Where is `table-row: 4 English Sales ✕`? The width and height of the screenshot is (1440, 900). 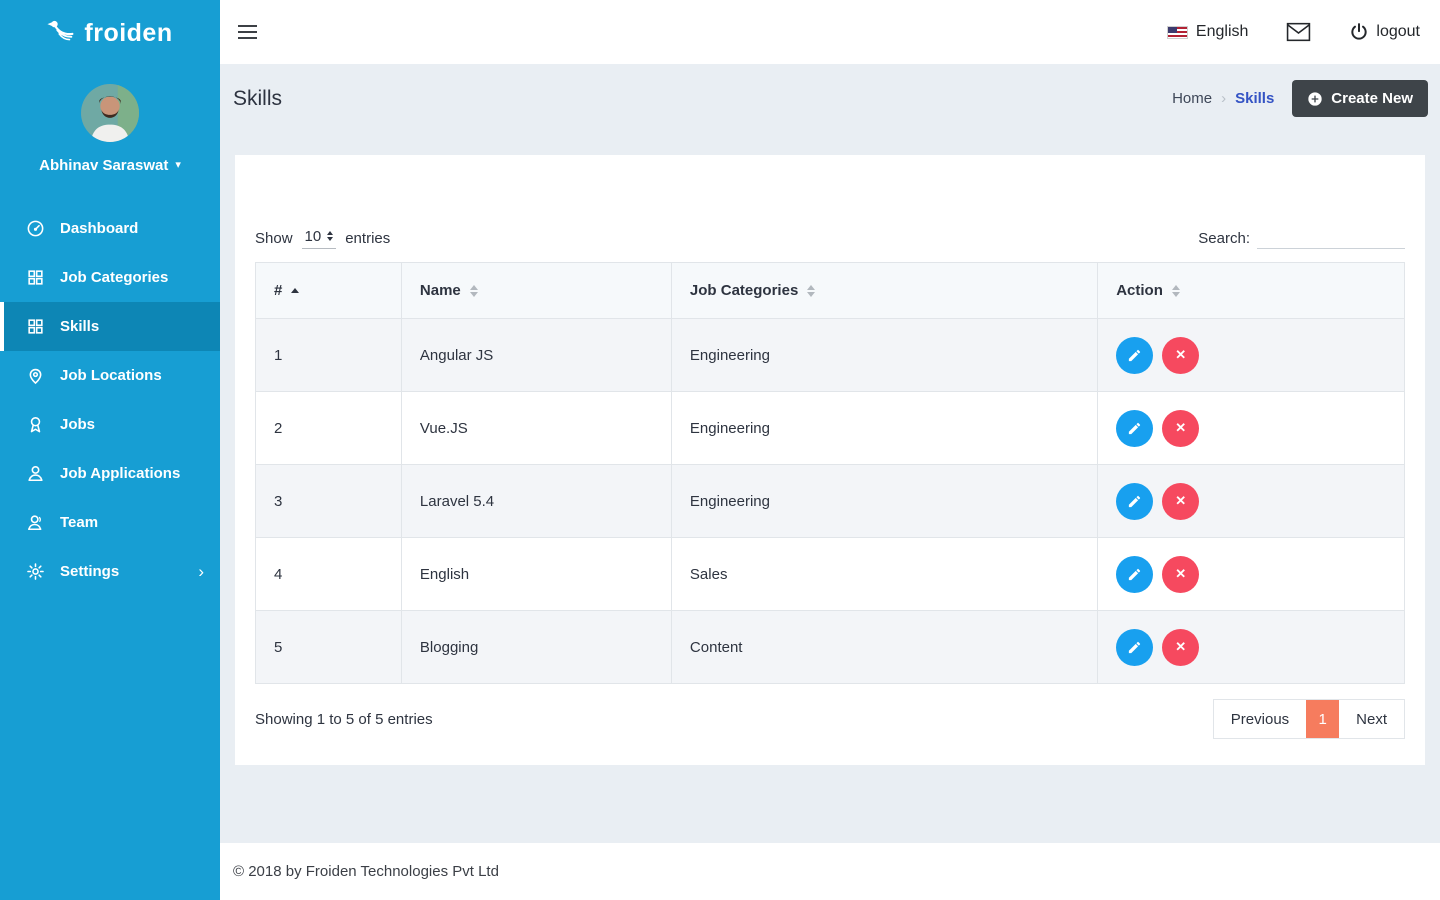 table-row: 4 English Sales ✕ is located at coordinates (830, 574).